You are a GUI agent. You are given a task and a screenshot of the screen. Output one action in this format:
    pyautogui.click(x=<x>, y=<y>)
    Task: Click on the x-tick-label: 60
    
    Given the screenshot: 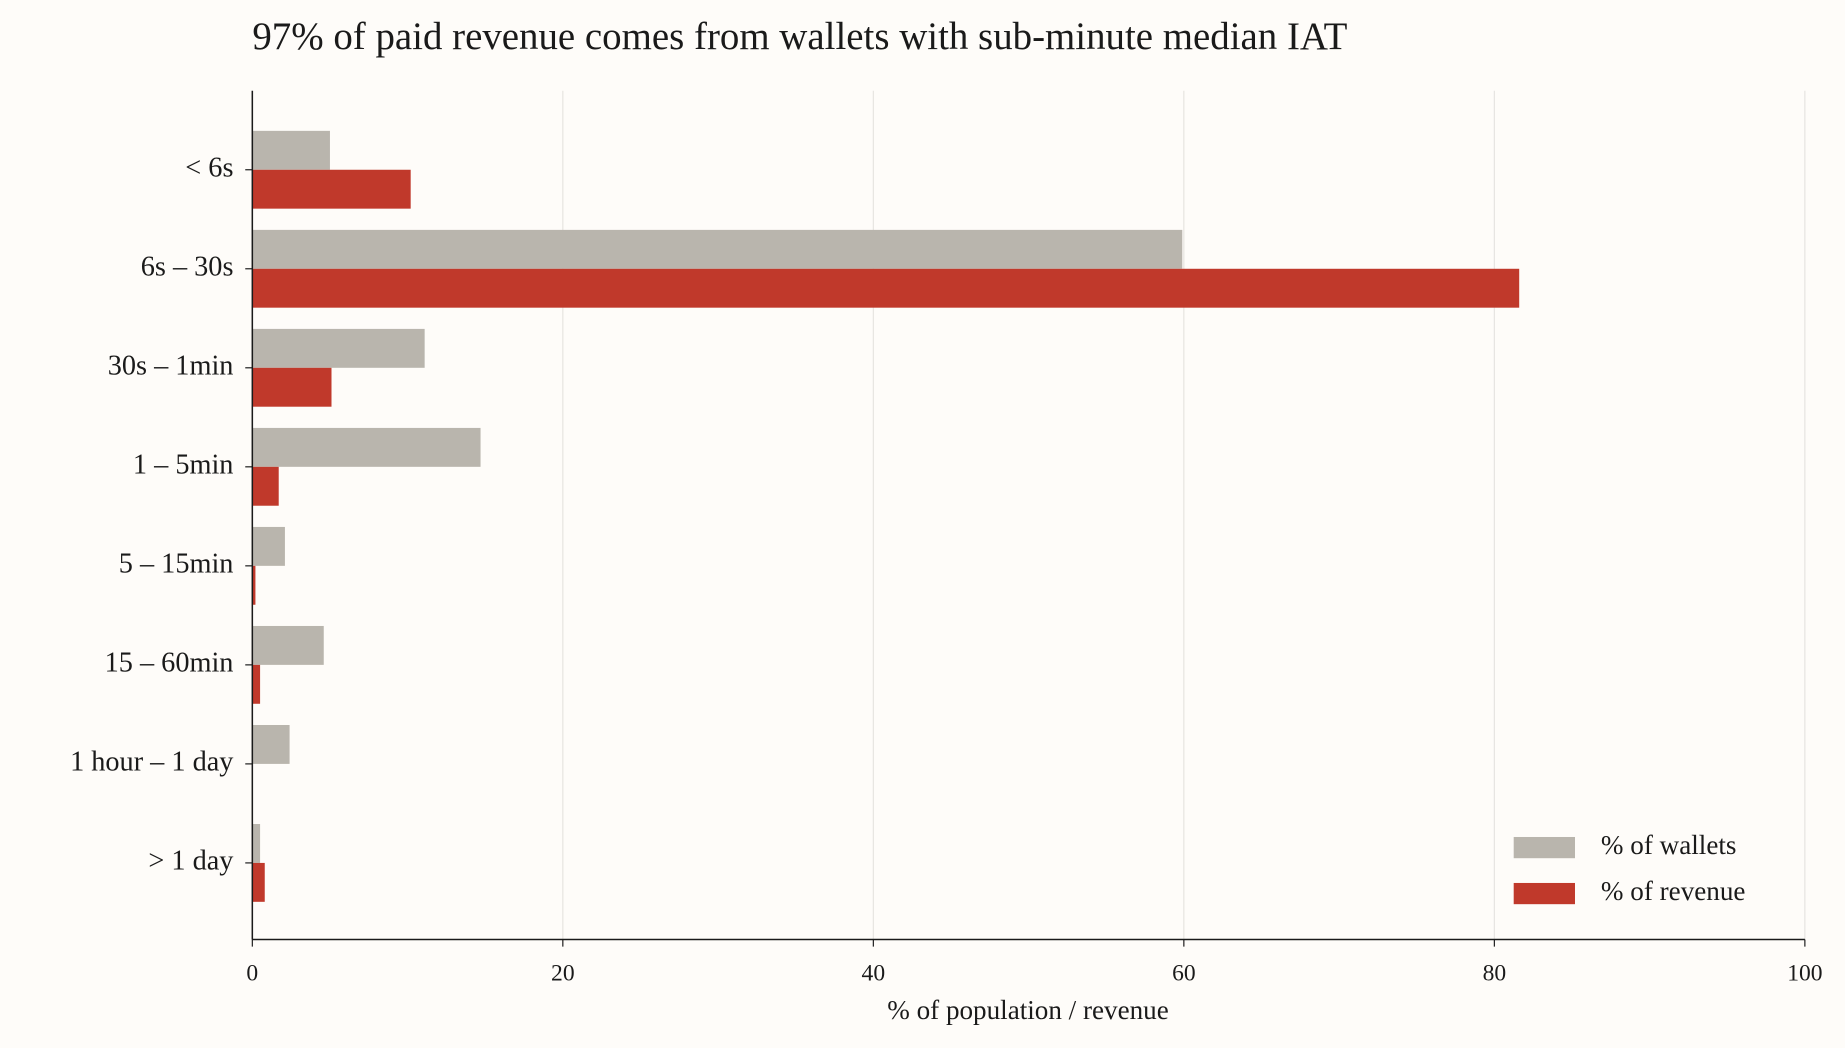 What is the action you would take?
    pyautogui.click(x=1184, y=973)
    